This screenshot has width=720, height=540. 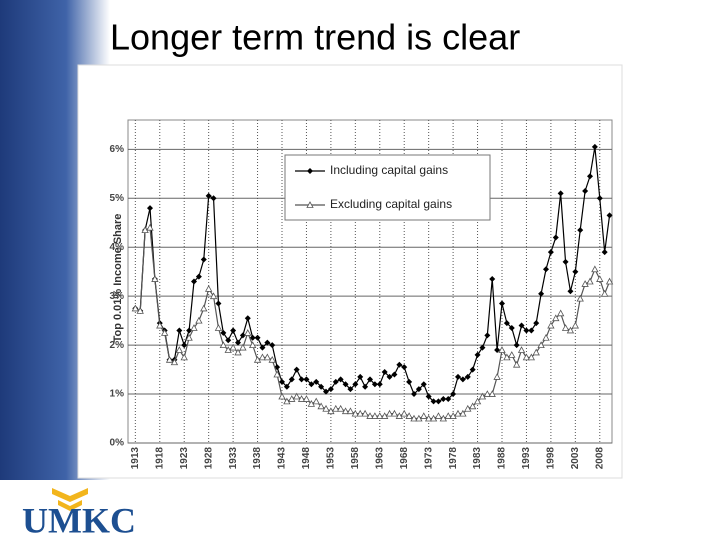 I want to click on x-tick-label: 1953, so click(x=331, y=458).